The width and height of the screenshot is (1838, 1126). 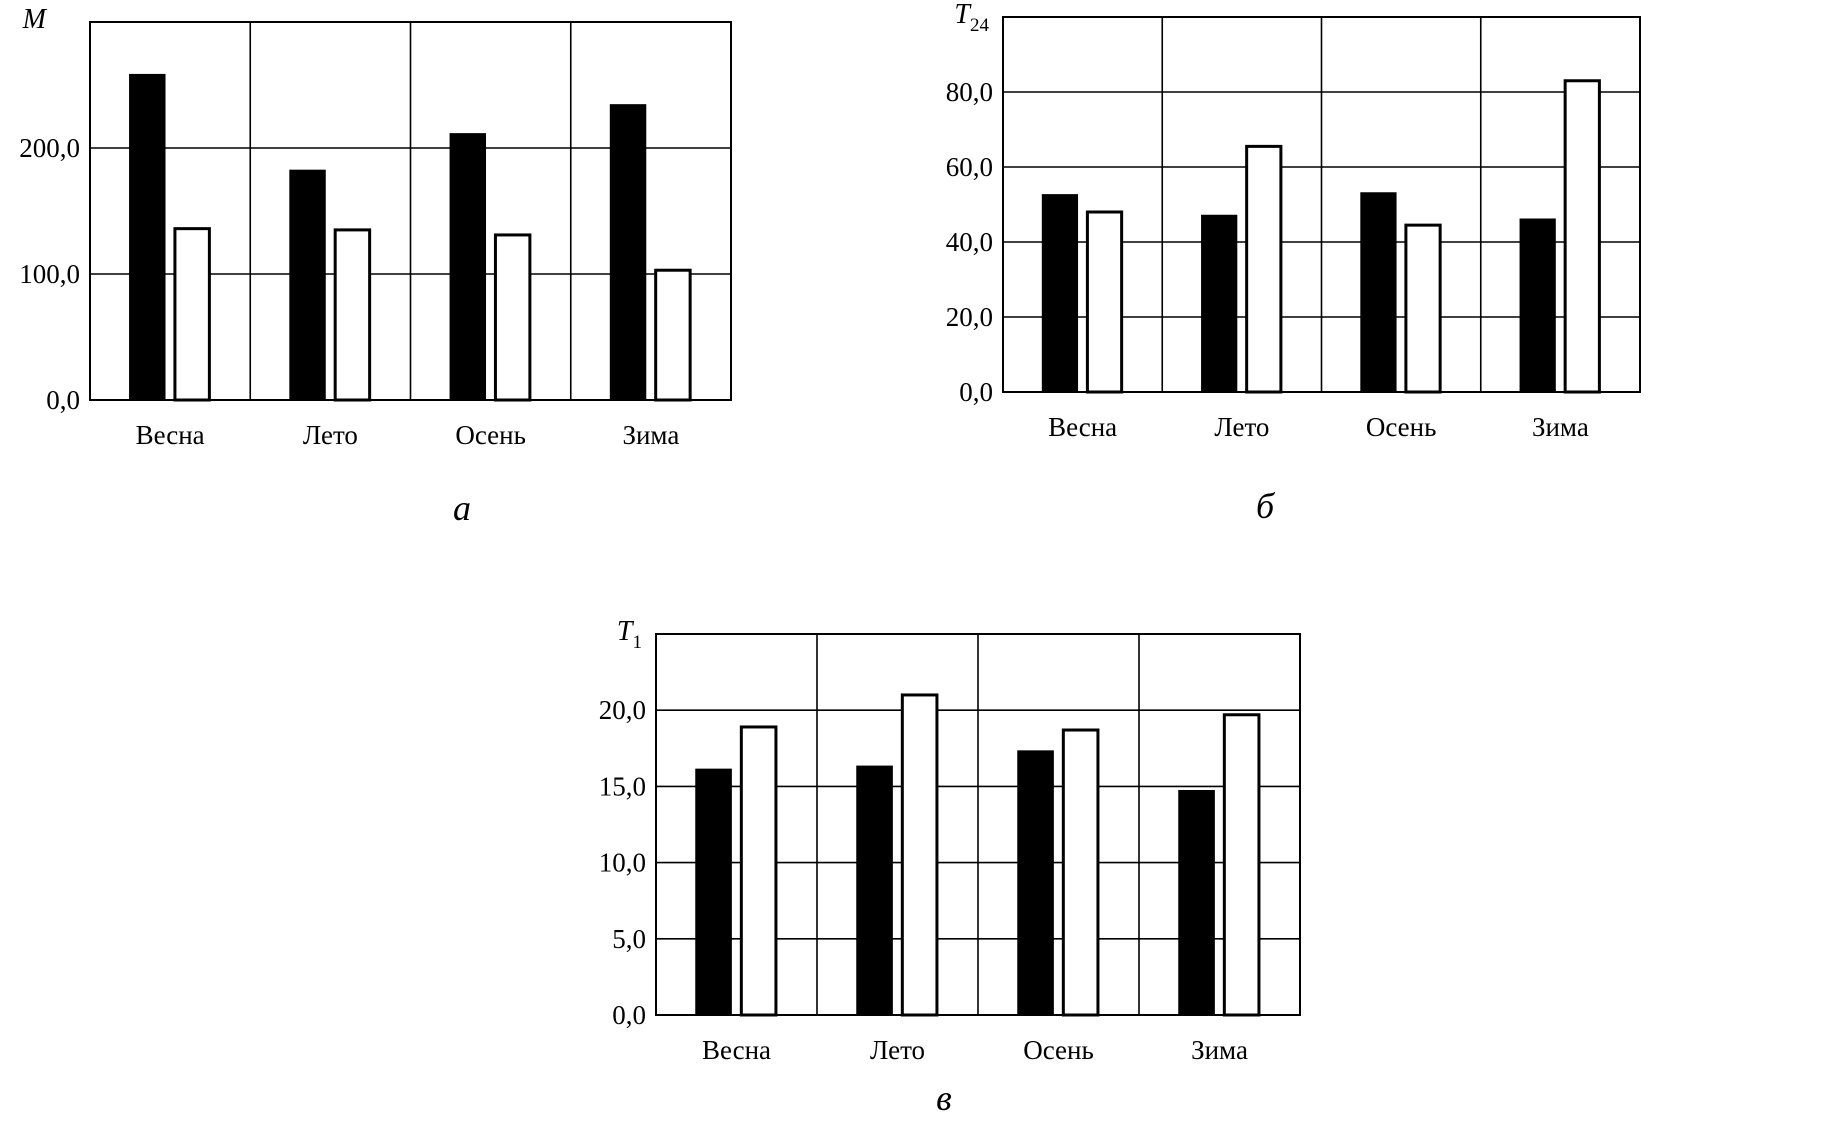 What do you see at coordinates (622, 786) in the screenshot?
I see `y-tick-label: 15,0` at bounding box center [622, 786].